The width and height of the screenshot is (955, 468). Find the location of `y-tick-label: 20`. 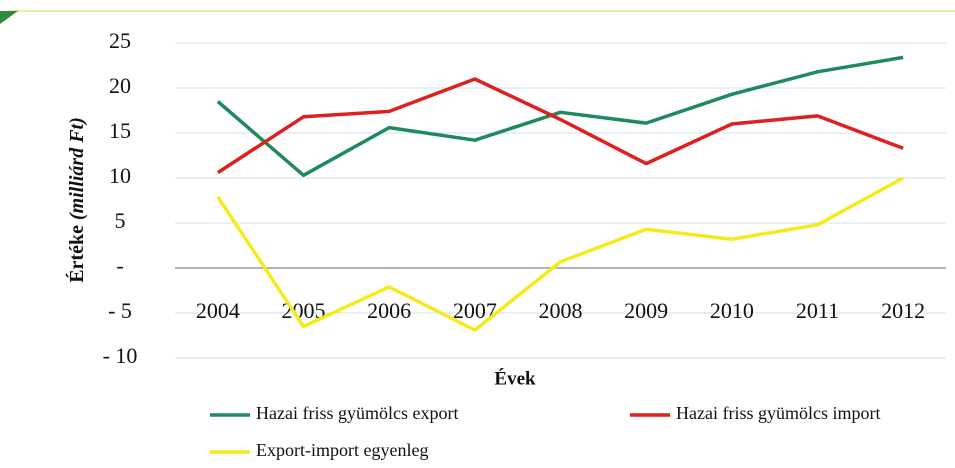

y-tick-label: 20 is located at coordinates (120, 85).